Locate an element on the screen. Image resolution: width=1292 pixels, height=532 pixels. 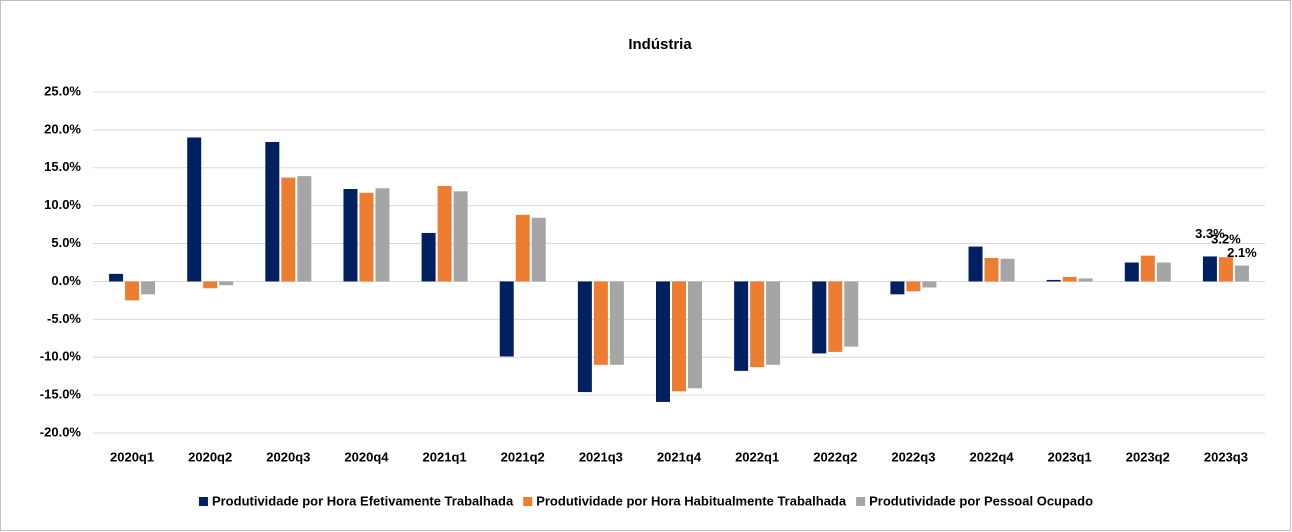
x-tick-label: 2023q1 is located at coordinates (1070, 456).